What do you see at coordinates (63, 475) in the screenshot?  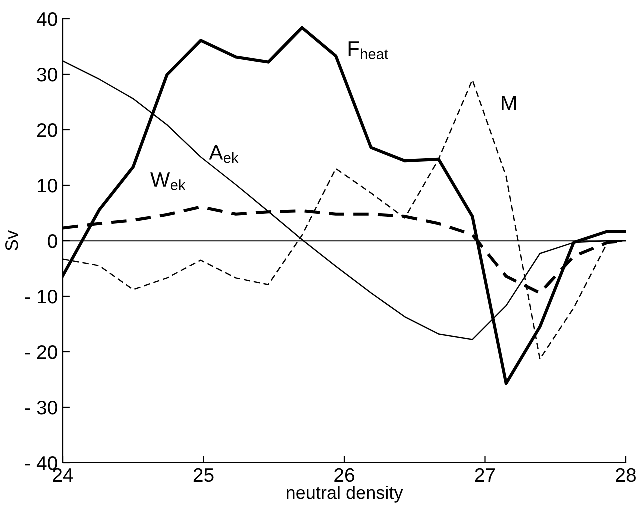 I see `x-tick-label: 24` at bounding box center [63, 475].